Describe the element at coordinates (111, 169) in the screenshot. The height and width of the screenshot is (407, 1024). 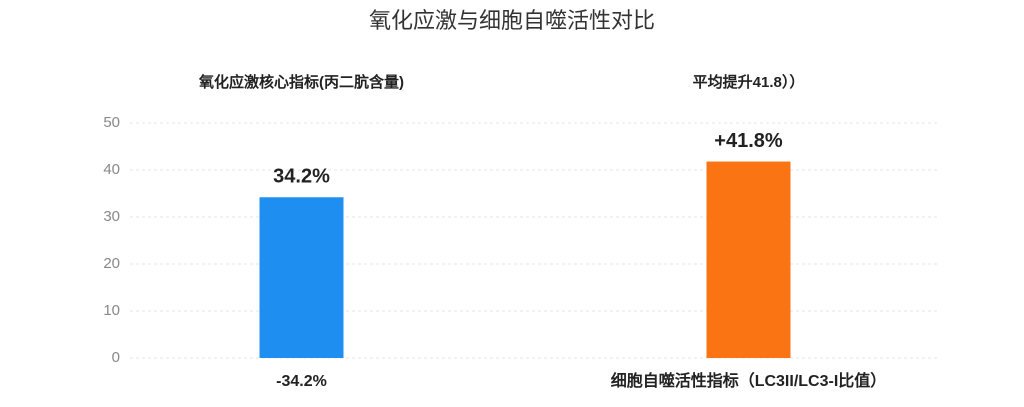
I see `y-tick-label: 40` at that location.